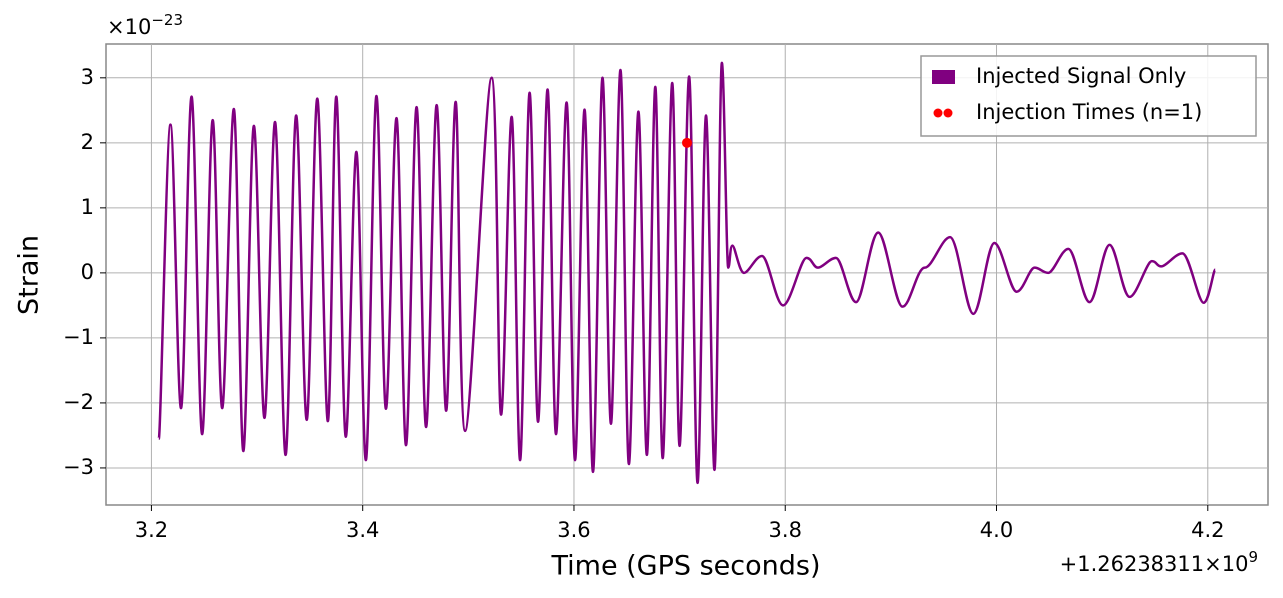 This screenshot has height=598, width=1283. Describe the element at coordinates (685, 566) in the screenshot. I see `x-axis-label: Time (GPS seconds)` at that location.